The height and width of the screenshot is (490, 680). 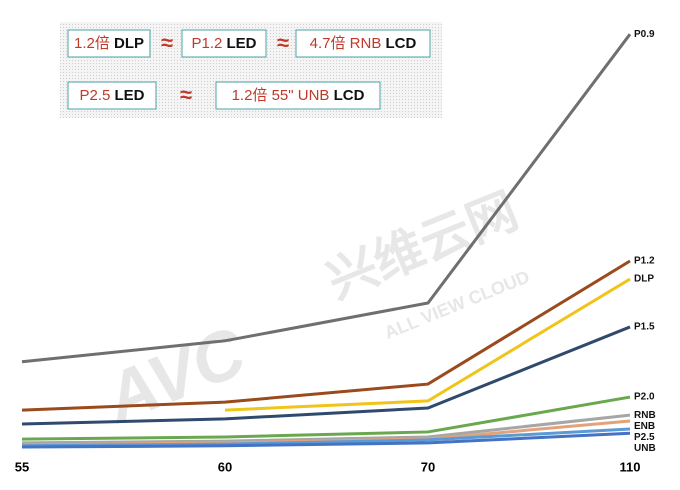 What do you see at coordinates (644, 34) in the screenshot?
I see `series-label: P0.9` at bounding box center [644, 34].